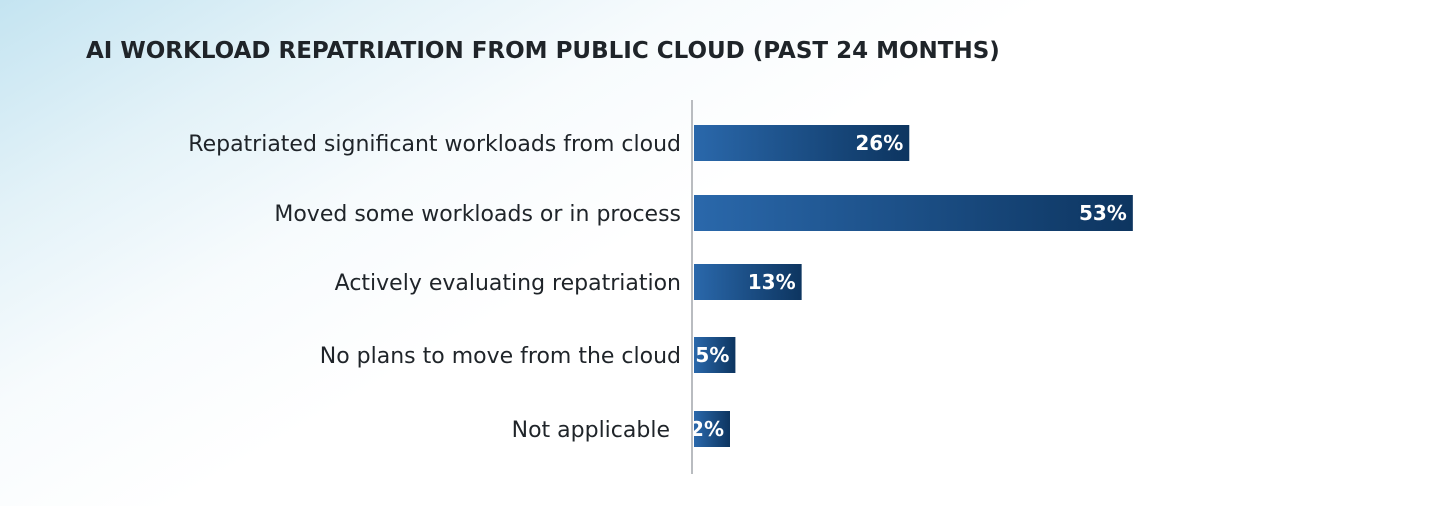 The image size is (1456, 506). Describe the element at coordinates (712, 355) in the screenshot. I see `value-label: 5%` at that location.